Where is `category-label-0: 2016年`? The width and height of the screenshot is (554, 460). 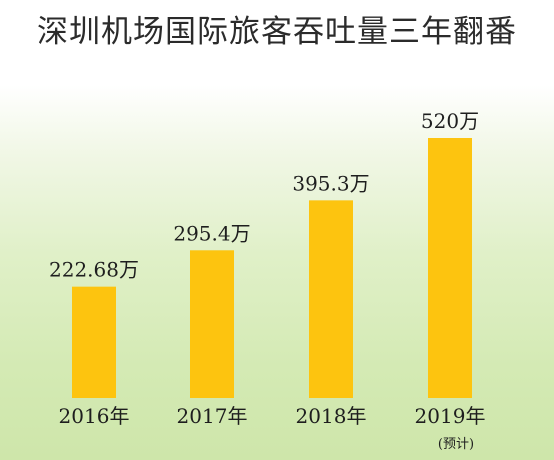
category-label-0: 2016年 is located at coordinates (94, 416).